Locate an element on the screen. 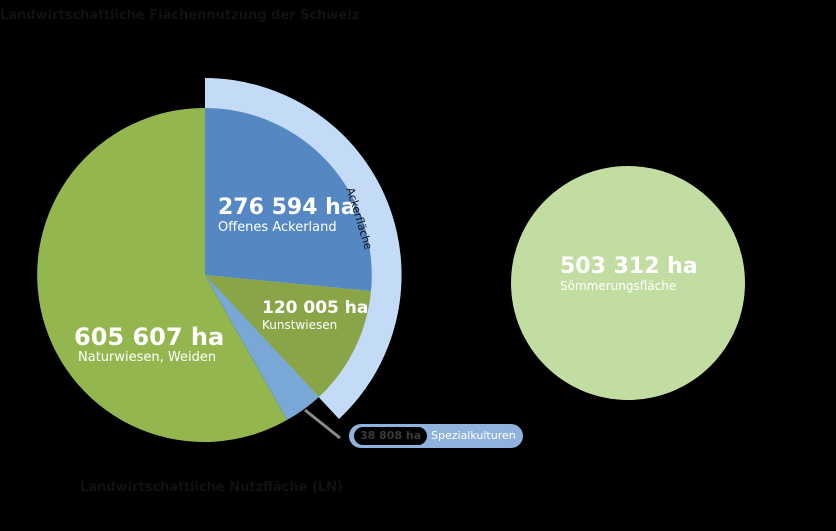 This screenshot has height=531, width=836. slice-ackerland is located at coordinates (288, 199).